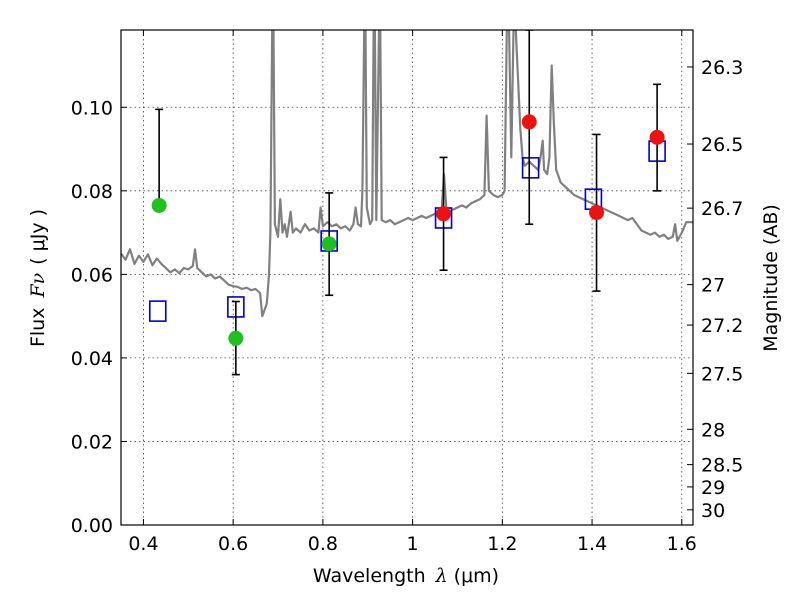  What do you see at coordinates (592, 544) in the screenshot?
I see `x-tick-label: 1.4` at bounding box center [592, 544].